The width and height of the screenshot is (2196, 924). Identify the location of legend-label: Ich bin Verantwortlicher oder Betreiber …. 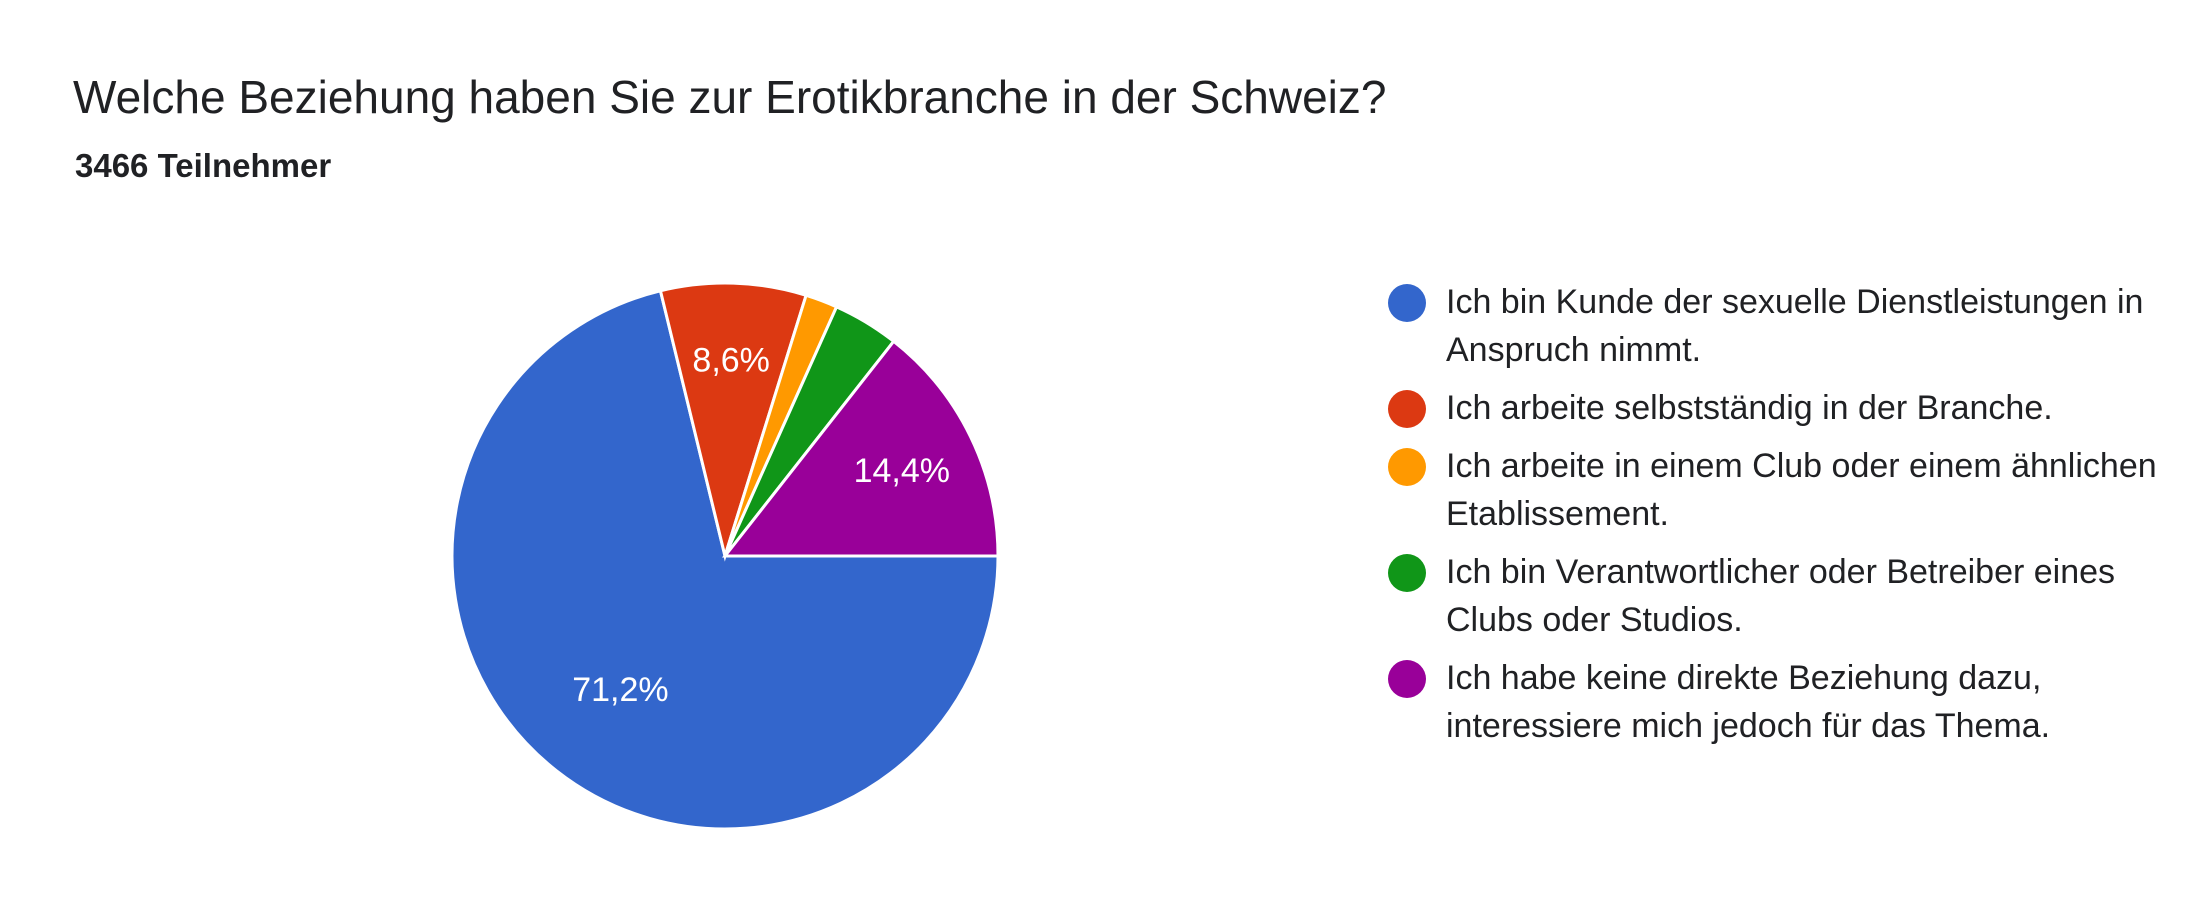
(1781, 596).